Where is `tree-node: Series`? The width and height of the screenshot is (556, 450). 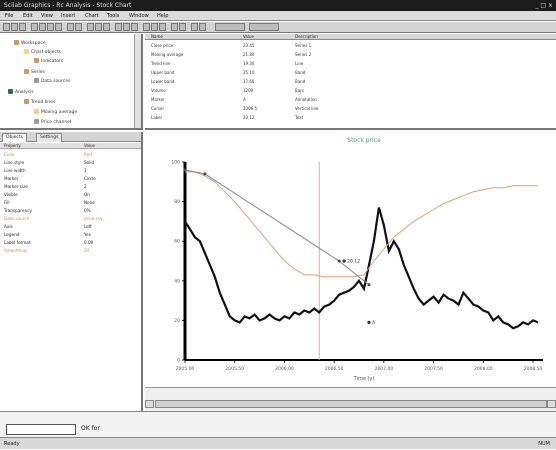
tree-node: Series is located at coordinates (34, 72).